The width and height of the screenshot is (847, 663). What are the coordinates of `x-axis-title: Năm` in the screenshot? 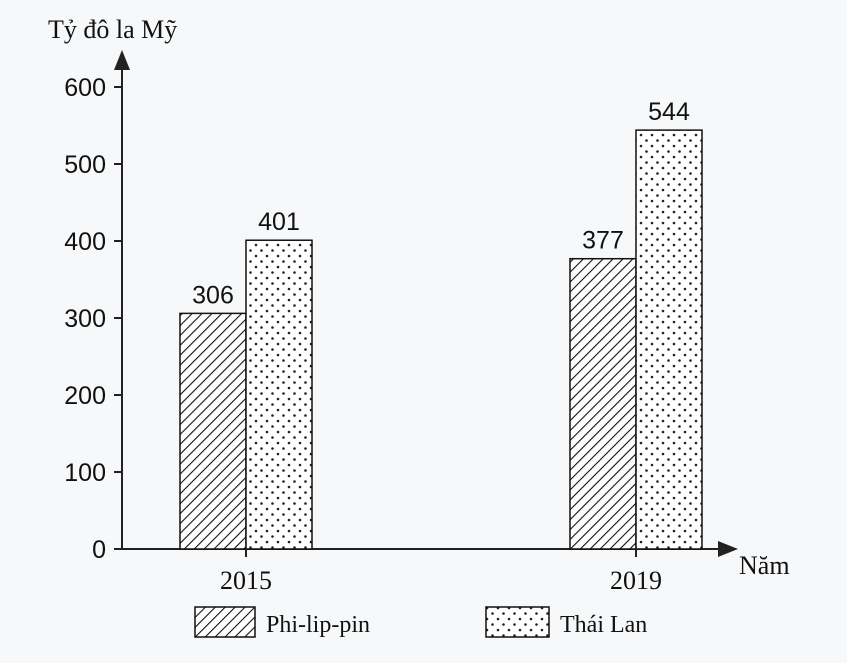 It's located at (764, 565).